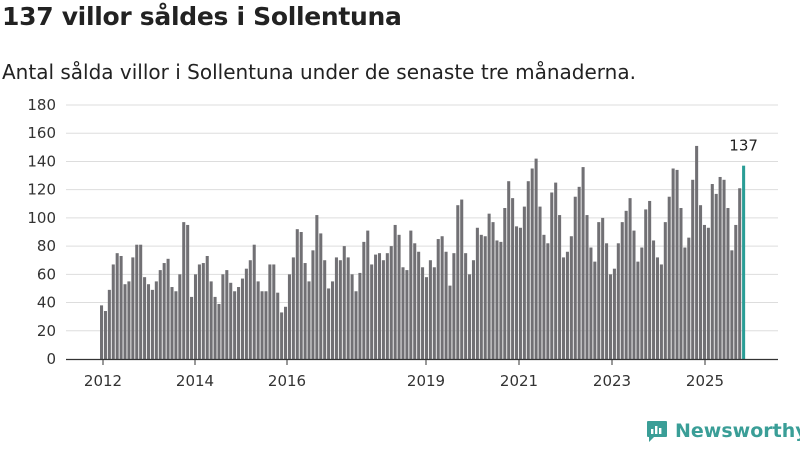 The width and height of the screenshot is (800, 450). I want to click on y-axis: 0 20 40 60 80 100 120 140 160 180, so click(41, 232).